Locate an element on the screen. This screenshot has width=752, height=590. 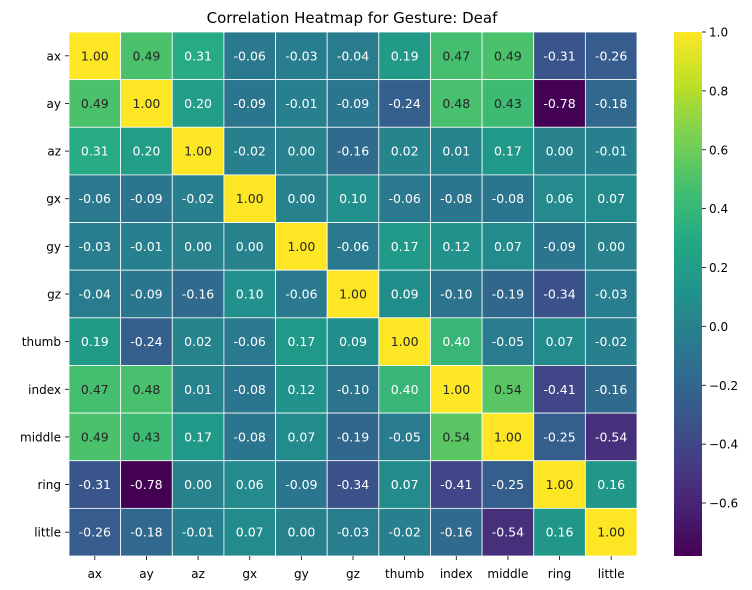
x-axis-ticks: ax ay az gx gy gz thumb index middle ring little is located at coordinates (356, 568).